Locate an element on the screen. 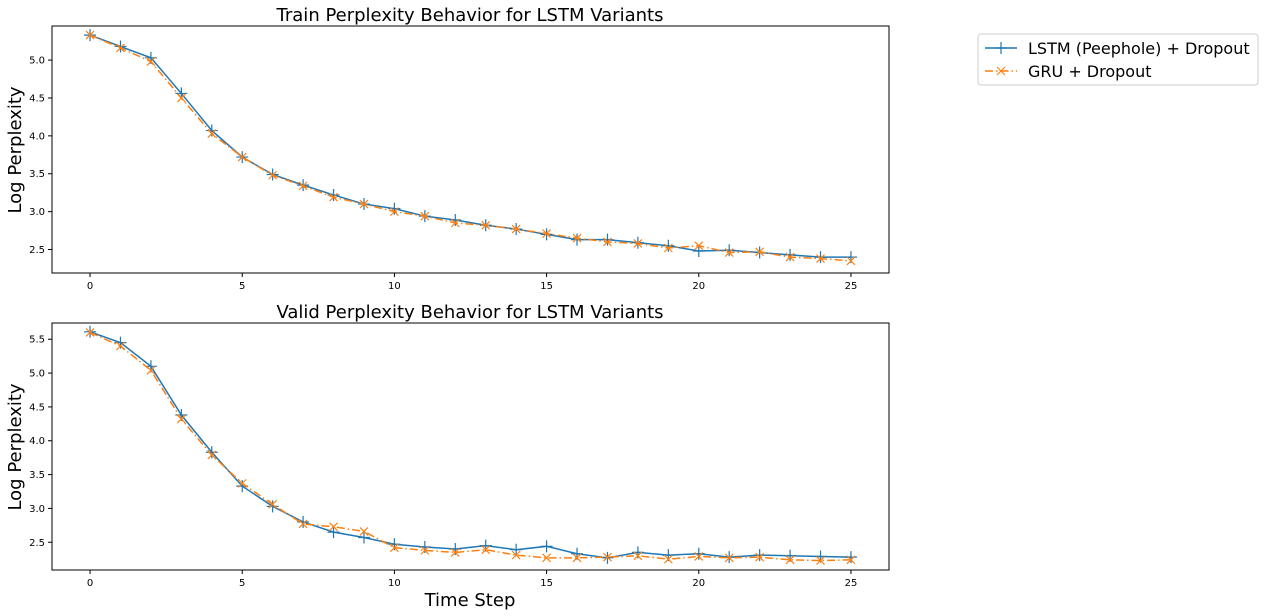 Image resolution: width=1265 pixels, height=616 pixels. valid-x-tick-label: 20 is located at coordinates (698, 583).